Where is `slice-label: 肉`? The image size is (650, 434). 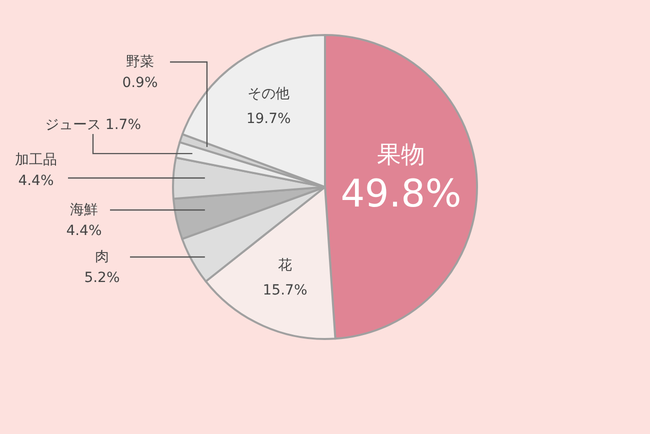
slice-label: 肉 is located at coordinates (102, 257).